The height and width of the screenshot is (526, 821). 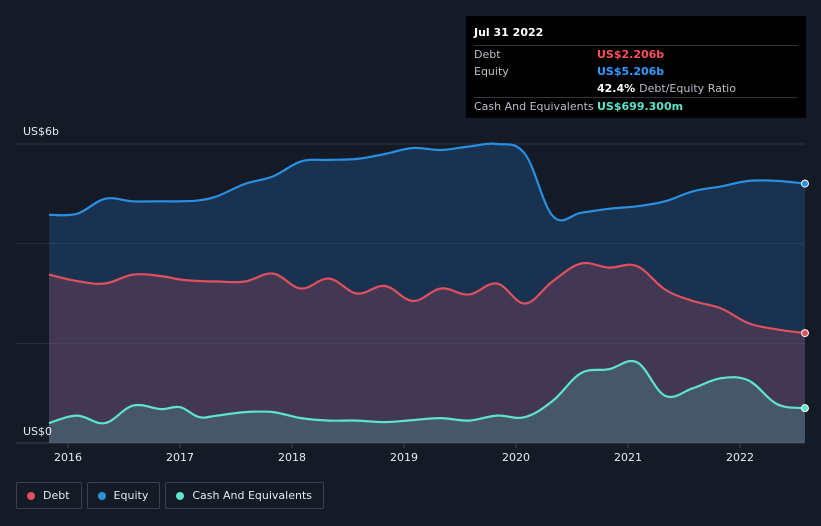 I want to click on area-cash-and-equivalents, so click(x=427, y=401).